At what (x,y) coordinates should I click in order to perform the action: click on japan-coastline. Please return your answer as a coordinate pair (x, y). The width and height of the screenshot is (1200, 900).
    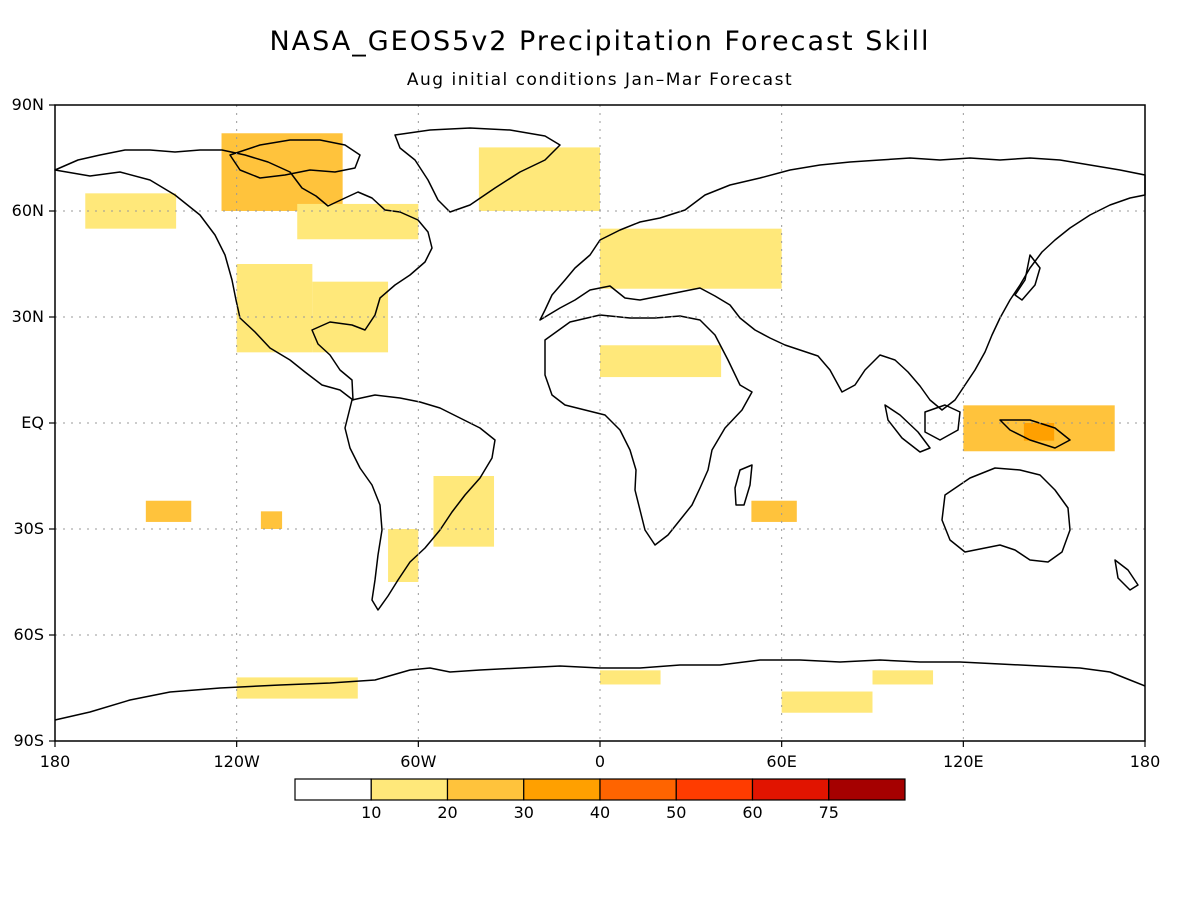
    Looking at the image, I should click on (1027, 277).